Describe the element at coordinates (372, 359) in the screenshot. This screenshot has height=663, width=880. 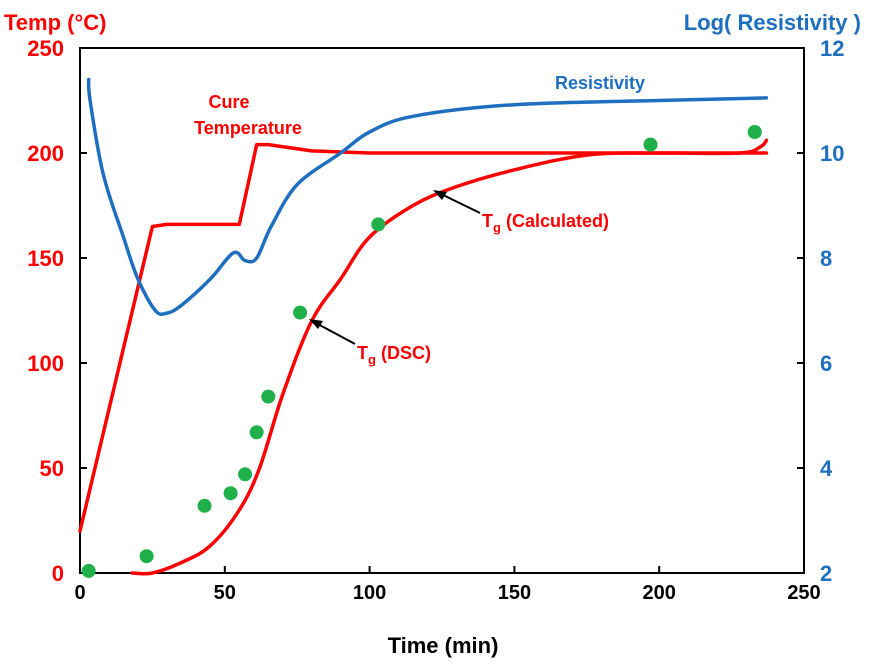
I see `tg-dsc-g: g` at that location.